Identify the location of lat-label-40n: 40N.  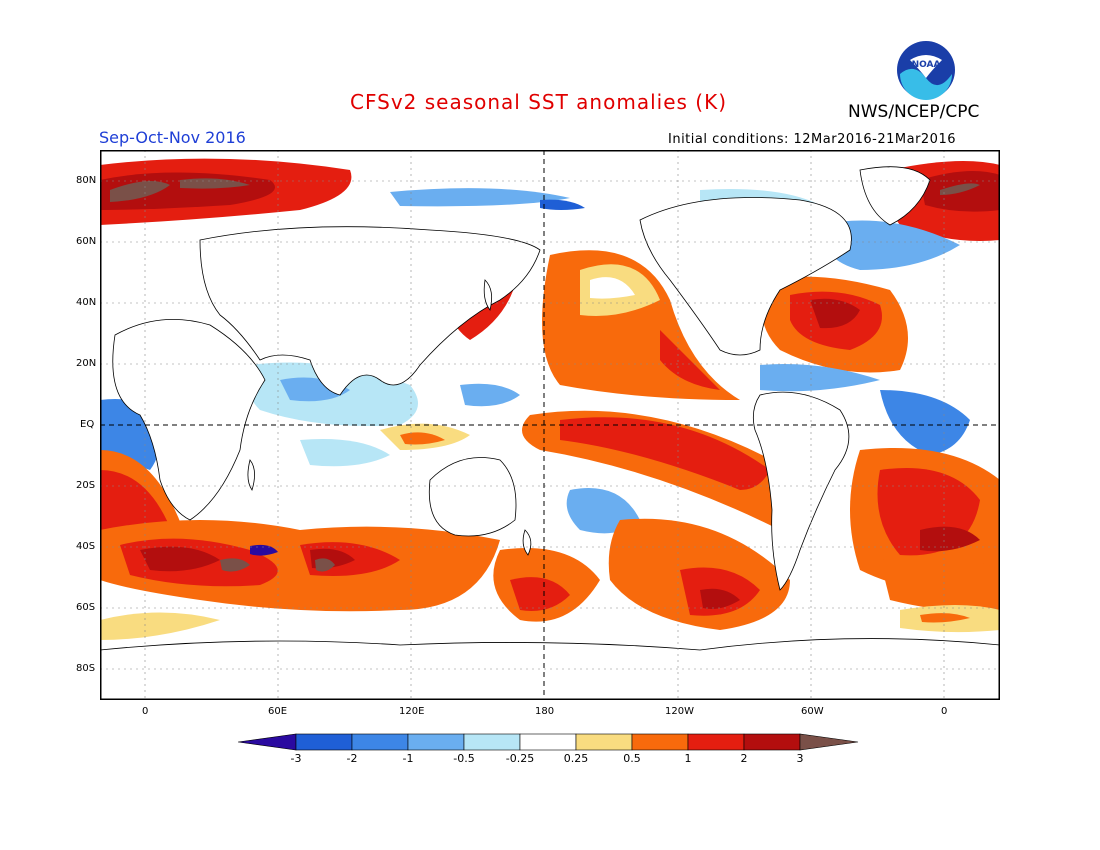
(86, 302).